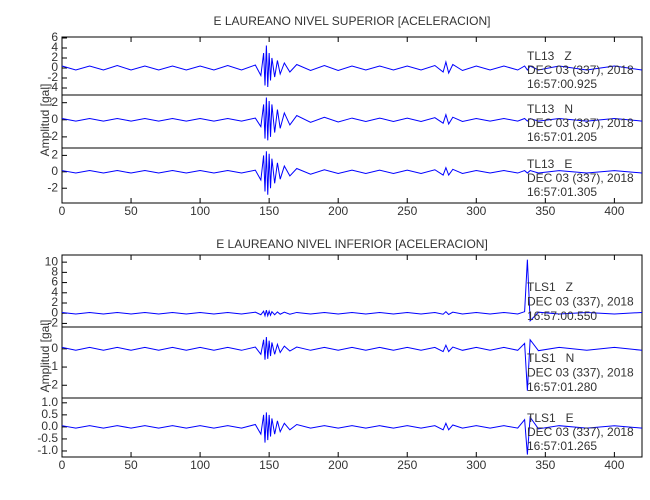  Describe the element at coordinates (52, 87) in the screenshot. I see `y-tick-label: -4` at that location.